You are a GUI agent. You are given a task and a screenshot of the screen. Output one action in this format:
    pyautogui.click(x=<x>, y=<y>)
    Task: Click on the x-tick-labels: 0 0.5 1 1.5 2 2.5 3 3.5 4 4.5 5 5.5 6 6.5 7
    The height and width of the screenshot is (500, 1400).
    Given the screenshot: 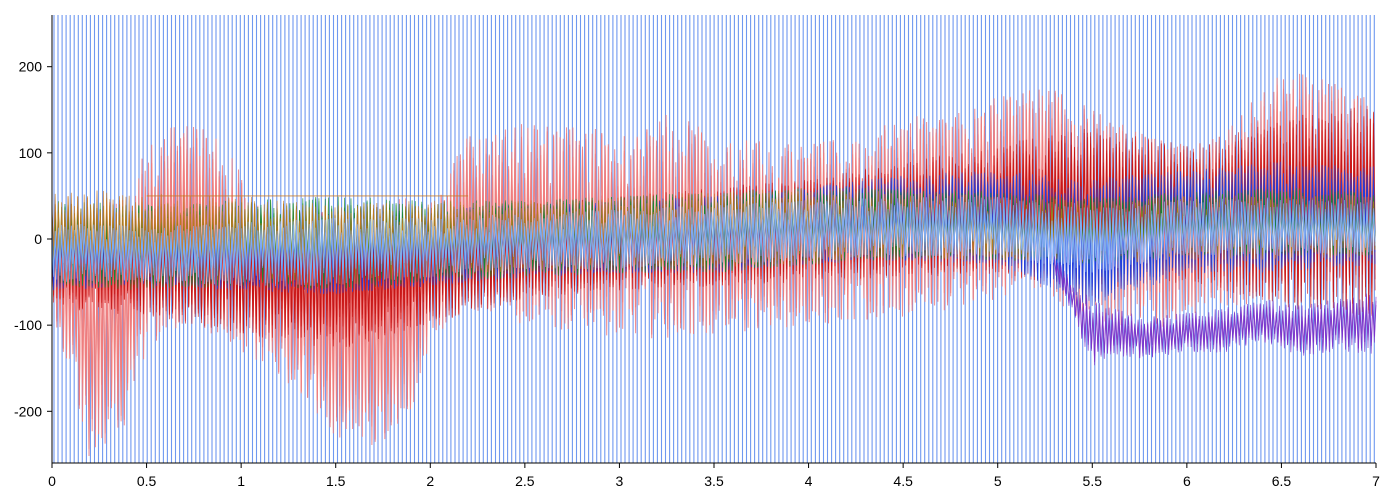 What is the action you would take?
    pyautogui.click(x=714, y=476)
    